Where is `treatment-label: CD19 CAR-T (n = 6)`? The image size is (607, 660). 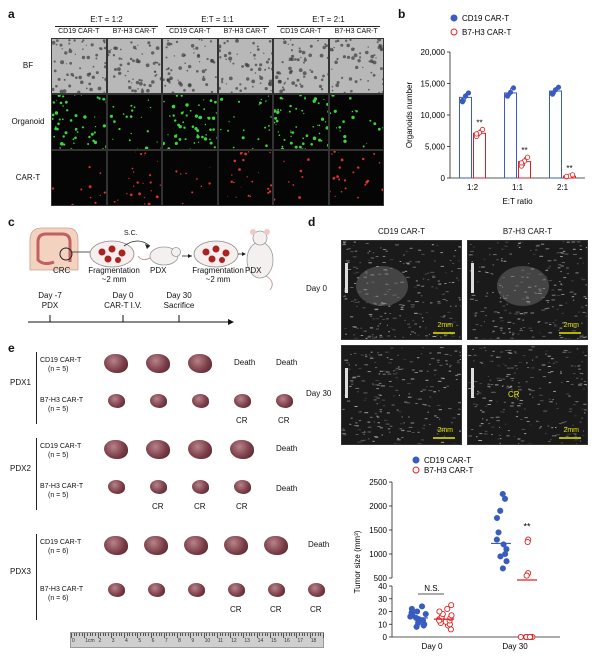
treatment-label: CD19 CAR-T (n = 6) is located at coordinates (67, 547).